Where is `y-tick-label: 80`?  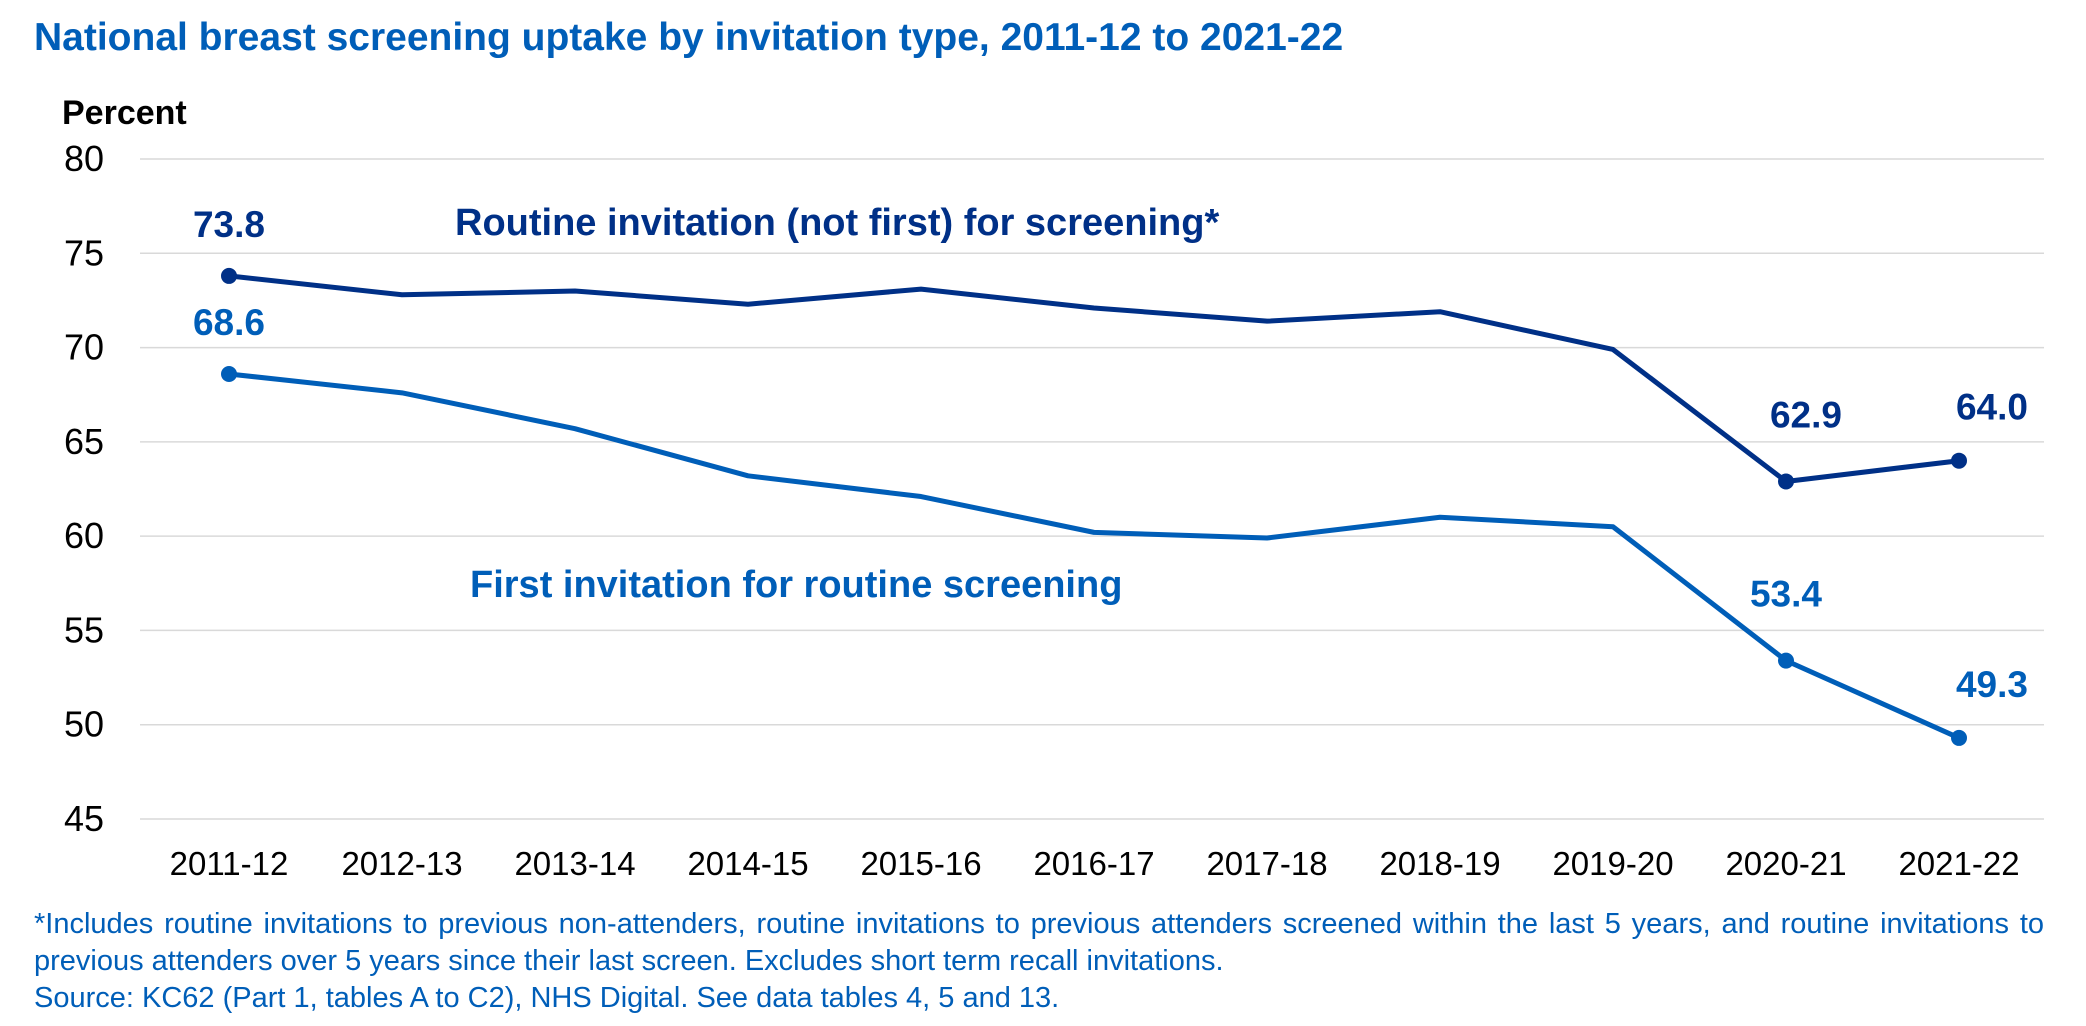
y-tick-label: 80 is located at coordinates (84, 158).